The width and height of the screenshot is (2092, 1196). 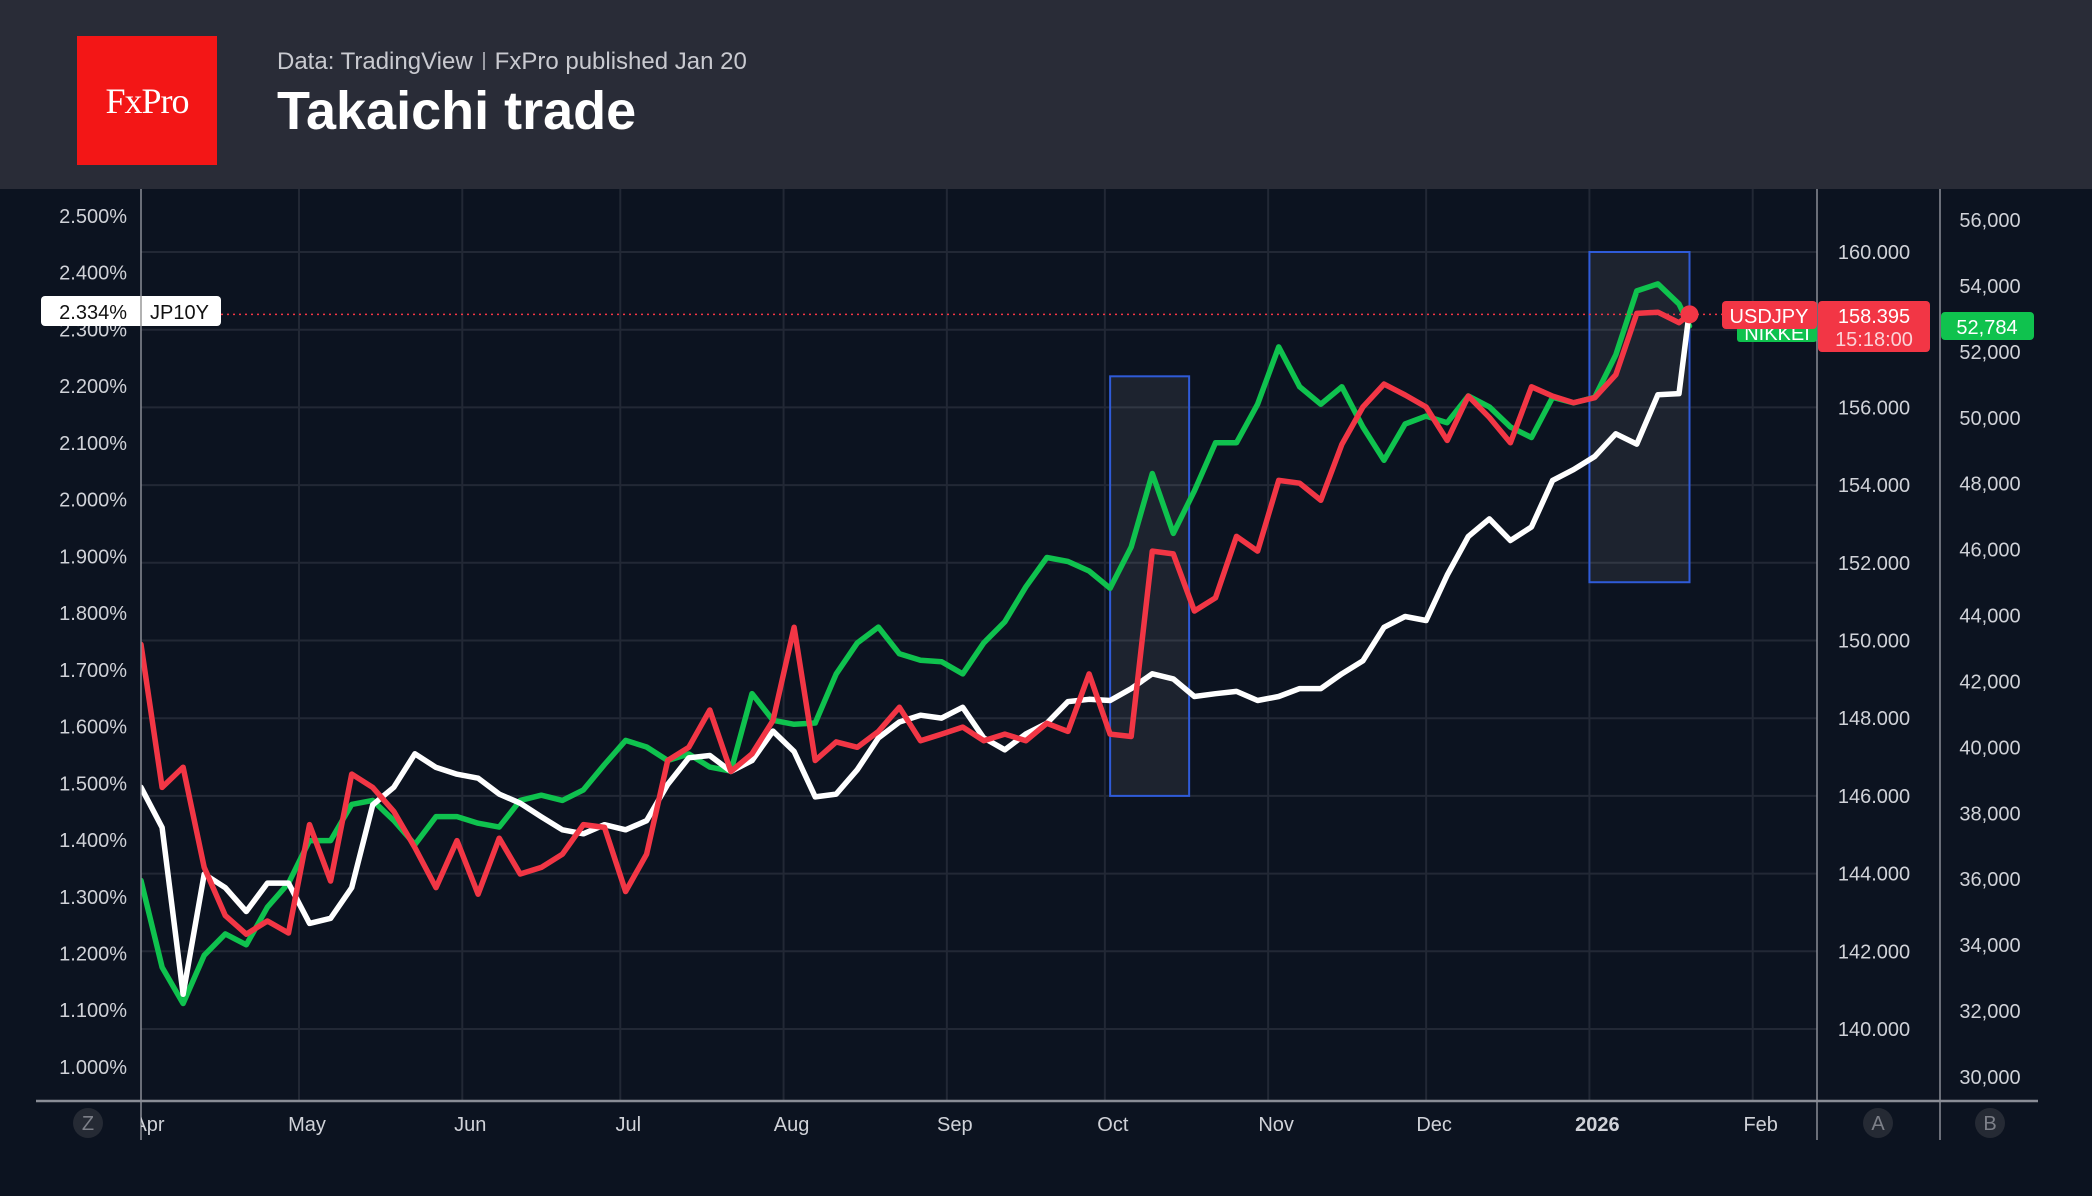 I want to click on y-tick-label-left: 1.200%, so click(x=93, y=954).